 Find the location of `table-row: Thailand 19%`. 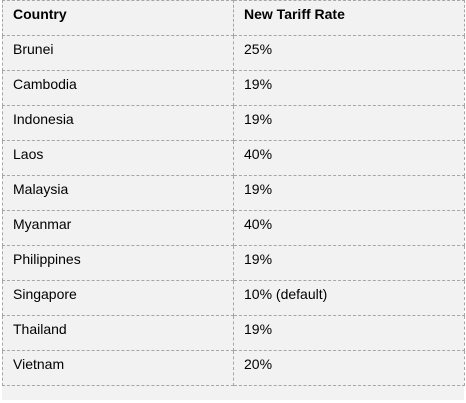

table-row: Thailand 19% is located at coordinates (233, 333).